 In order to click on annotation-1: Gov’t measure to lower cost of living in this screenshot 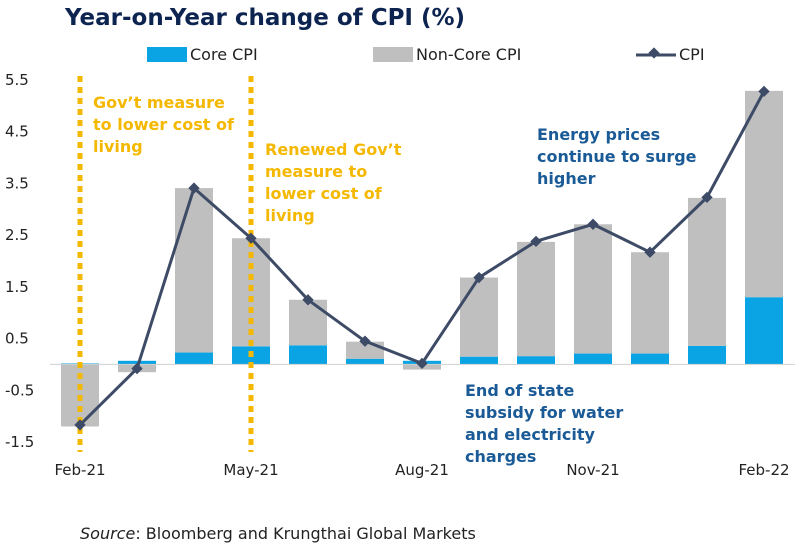, I will do `click(164, 124)`.